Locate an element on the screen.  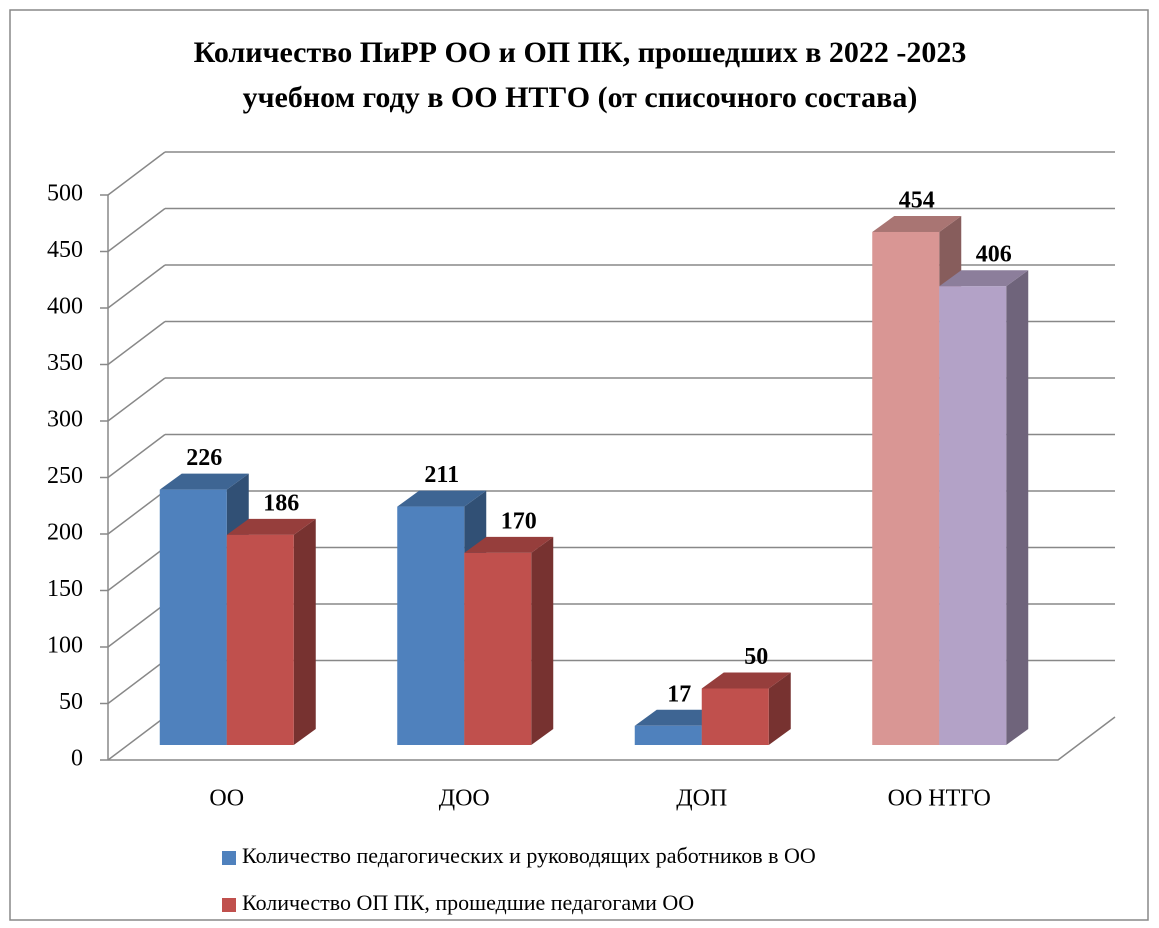
data-label: 186 is located at coordinates (281, 503).